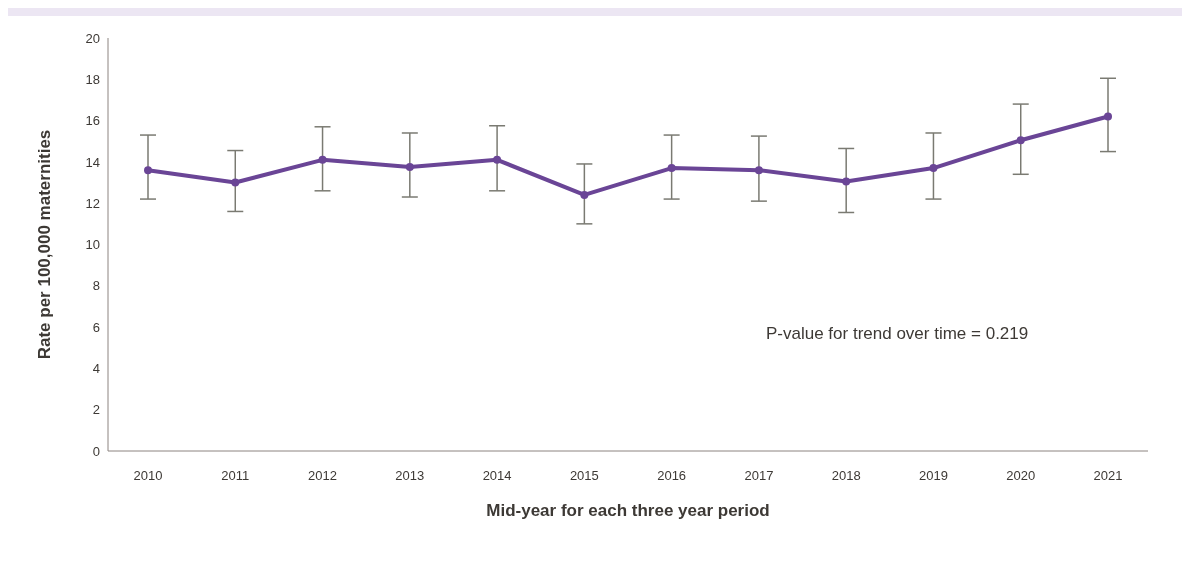 This screenshot has height=563, width=1190. Describe the element at coordinates (96, 451) in the screenshot. I see `y-tick-label: 0` at that location.